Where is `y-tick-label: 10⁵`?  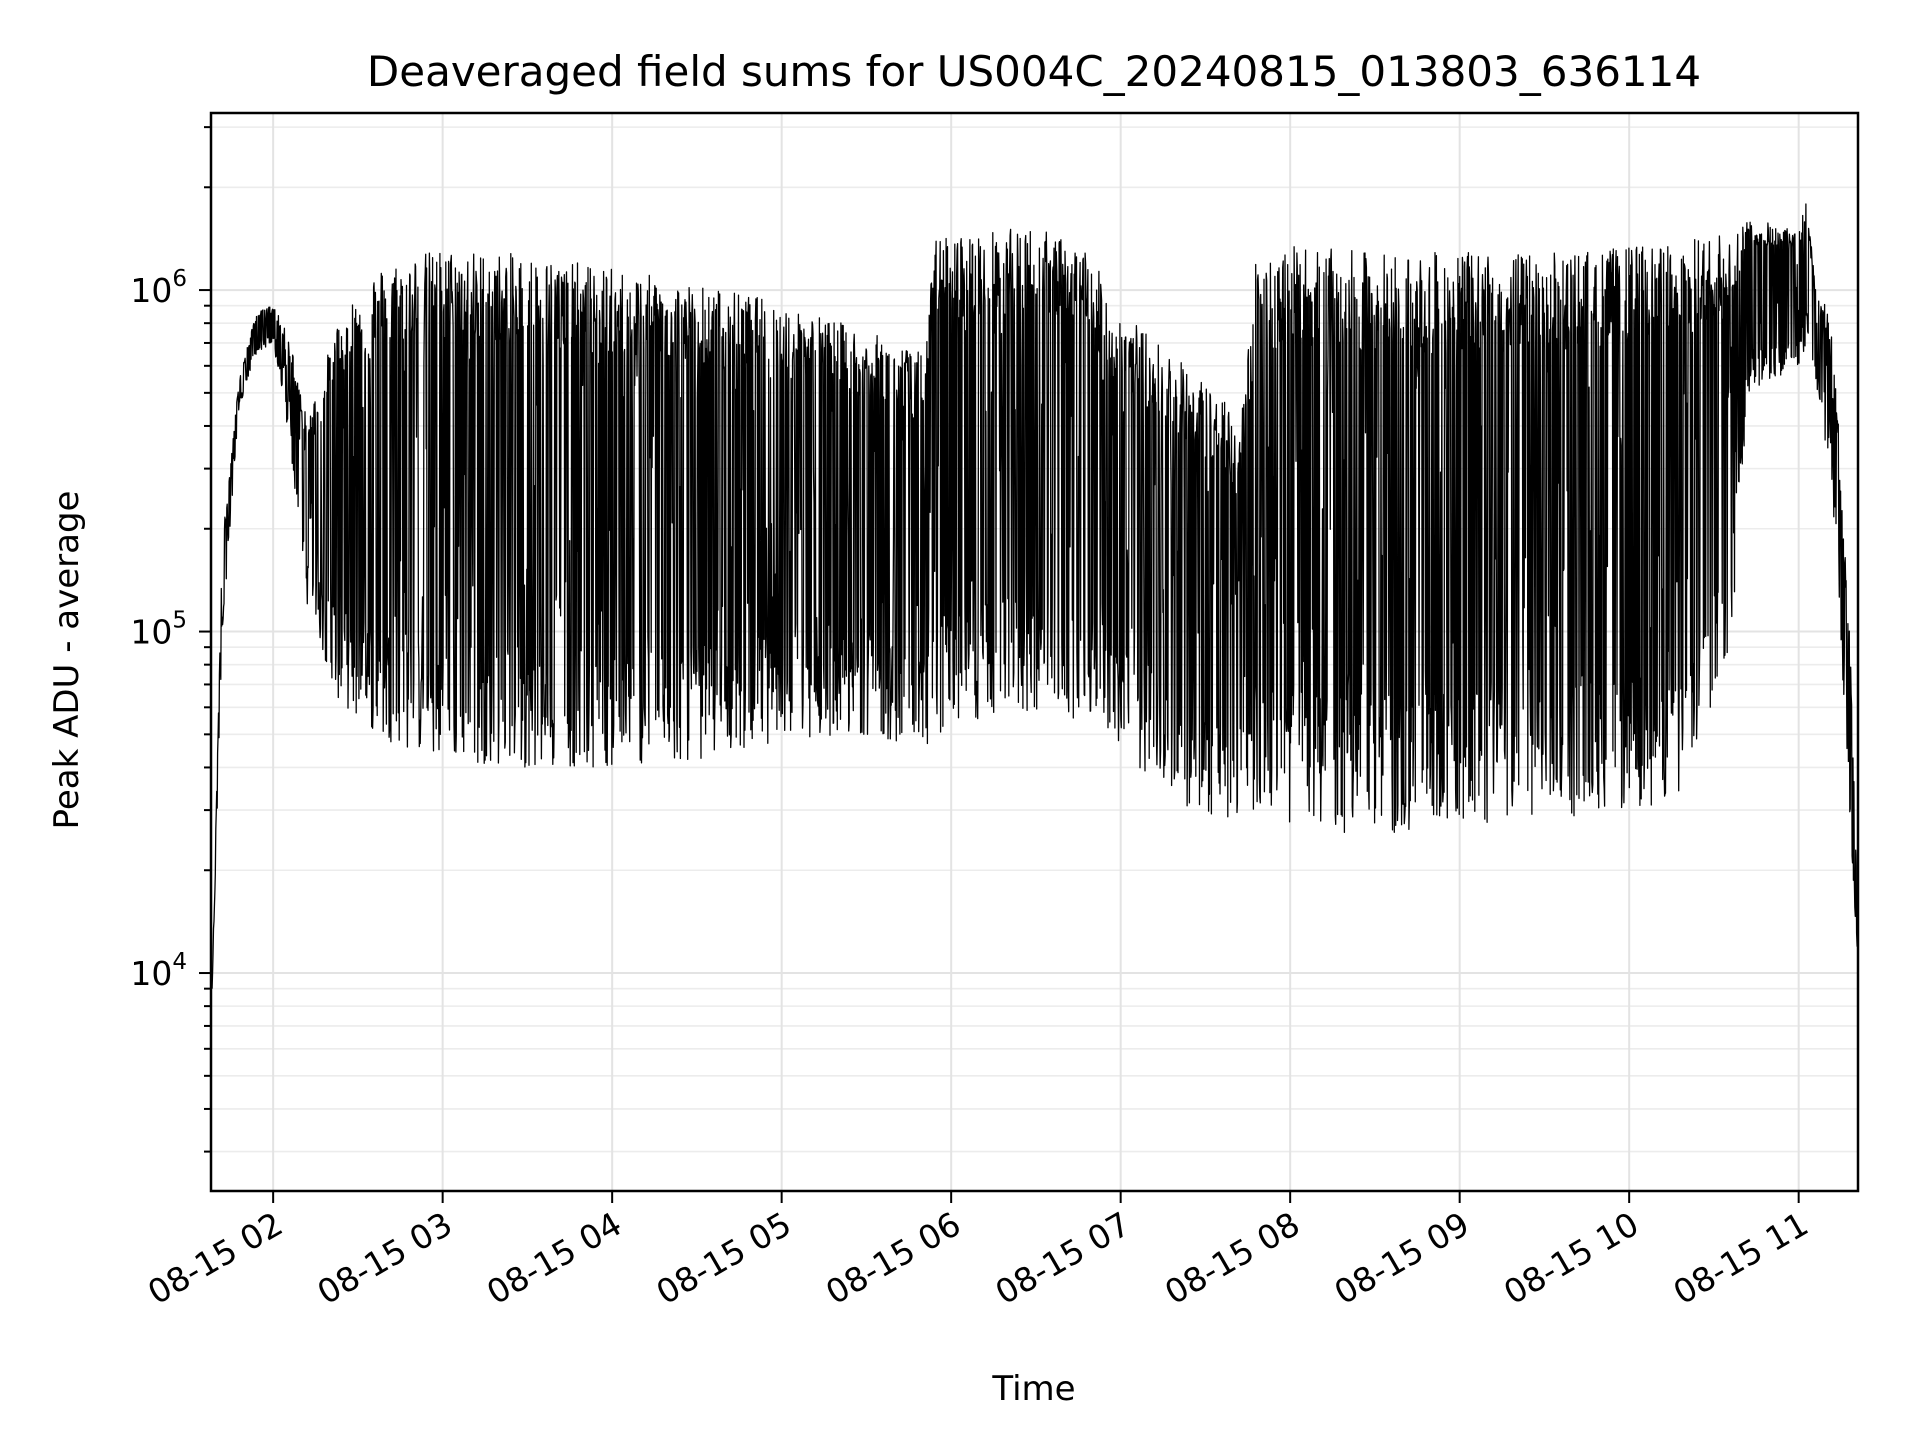
y-tick-label: 10⁵ is located at coordinates (158, 630).